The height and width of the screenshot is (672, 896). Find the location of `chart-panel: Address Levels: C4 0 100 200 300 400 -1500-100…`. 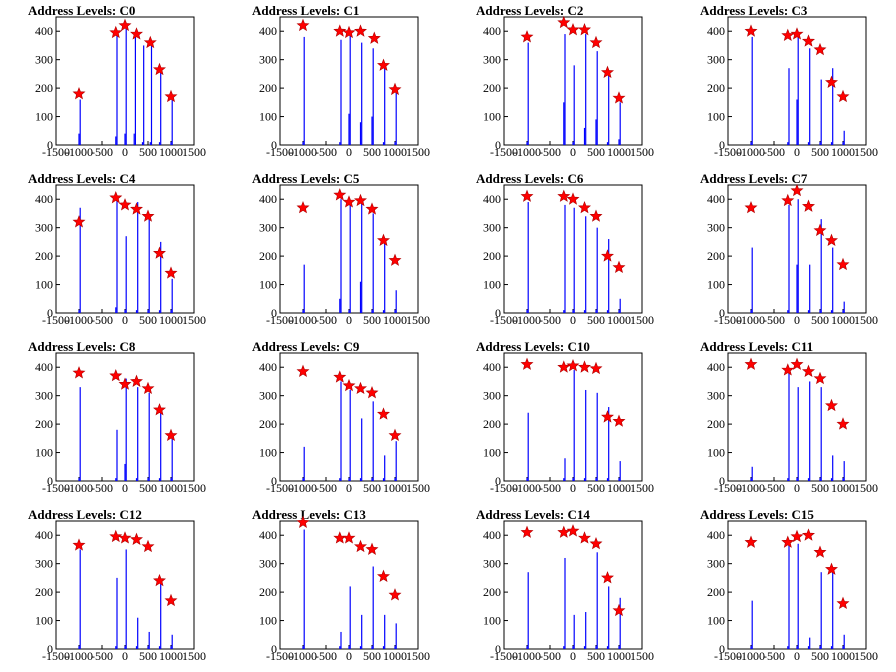

chart-panel: Address Levels: C4 0 100 200 300 400 -1500-100… is located at coordinates (117, 249).